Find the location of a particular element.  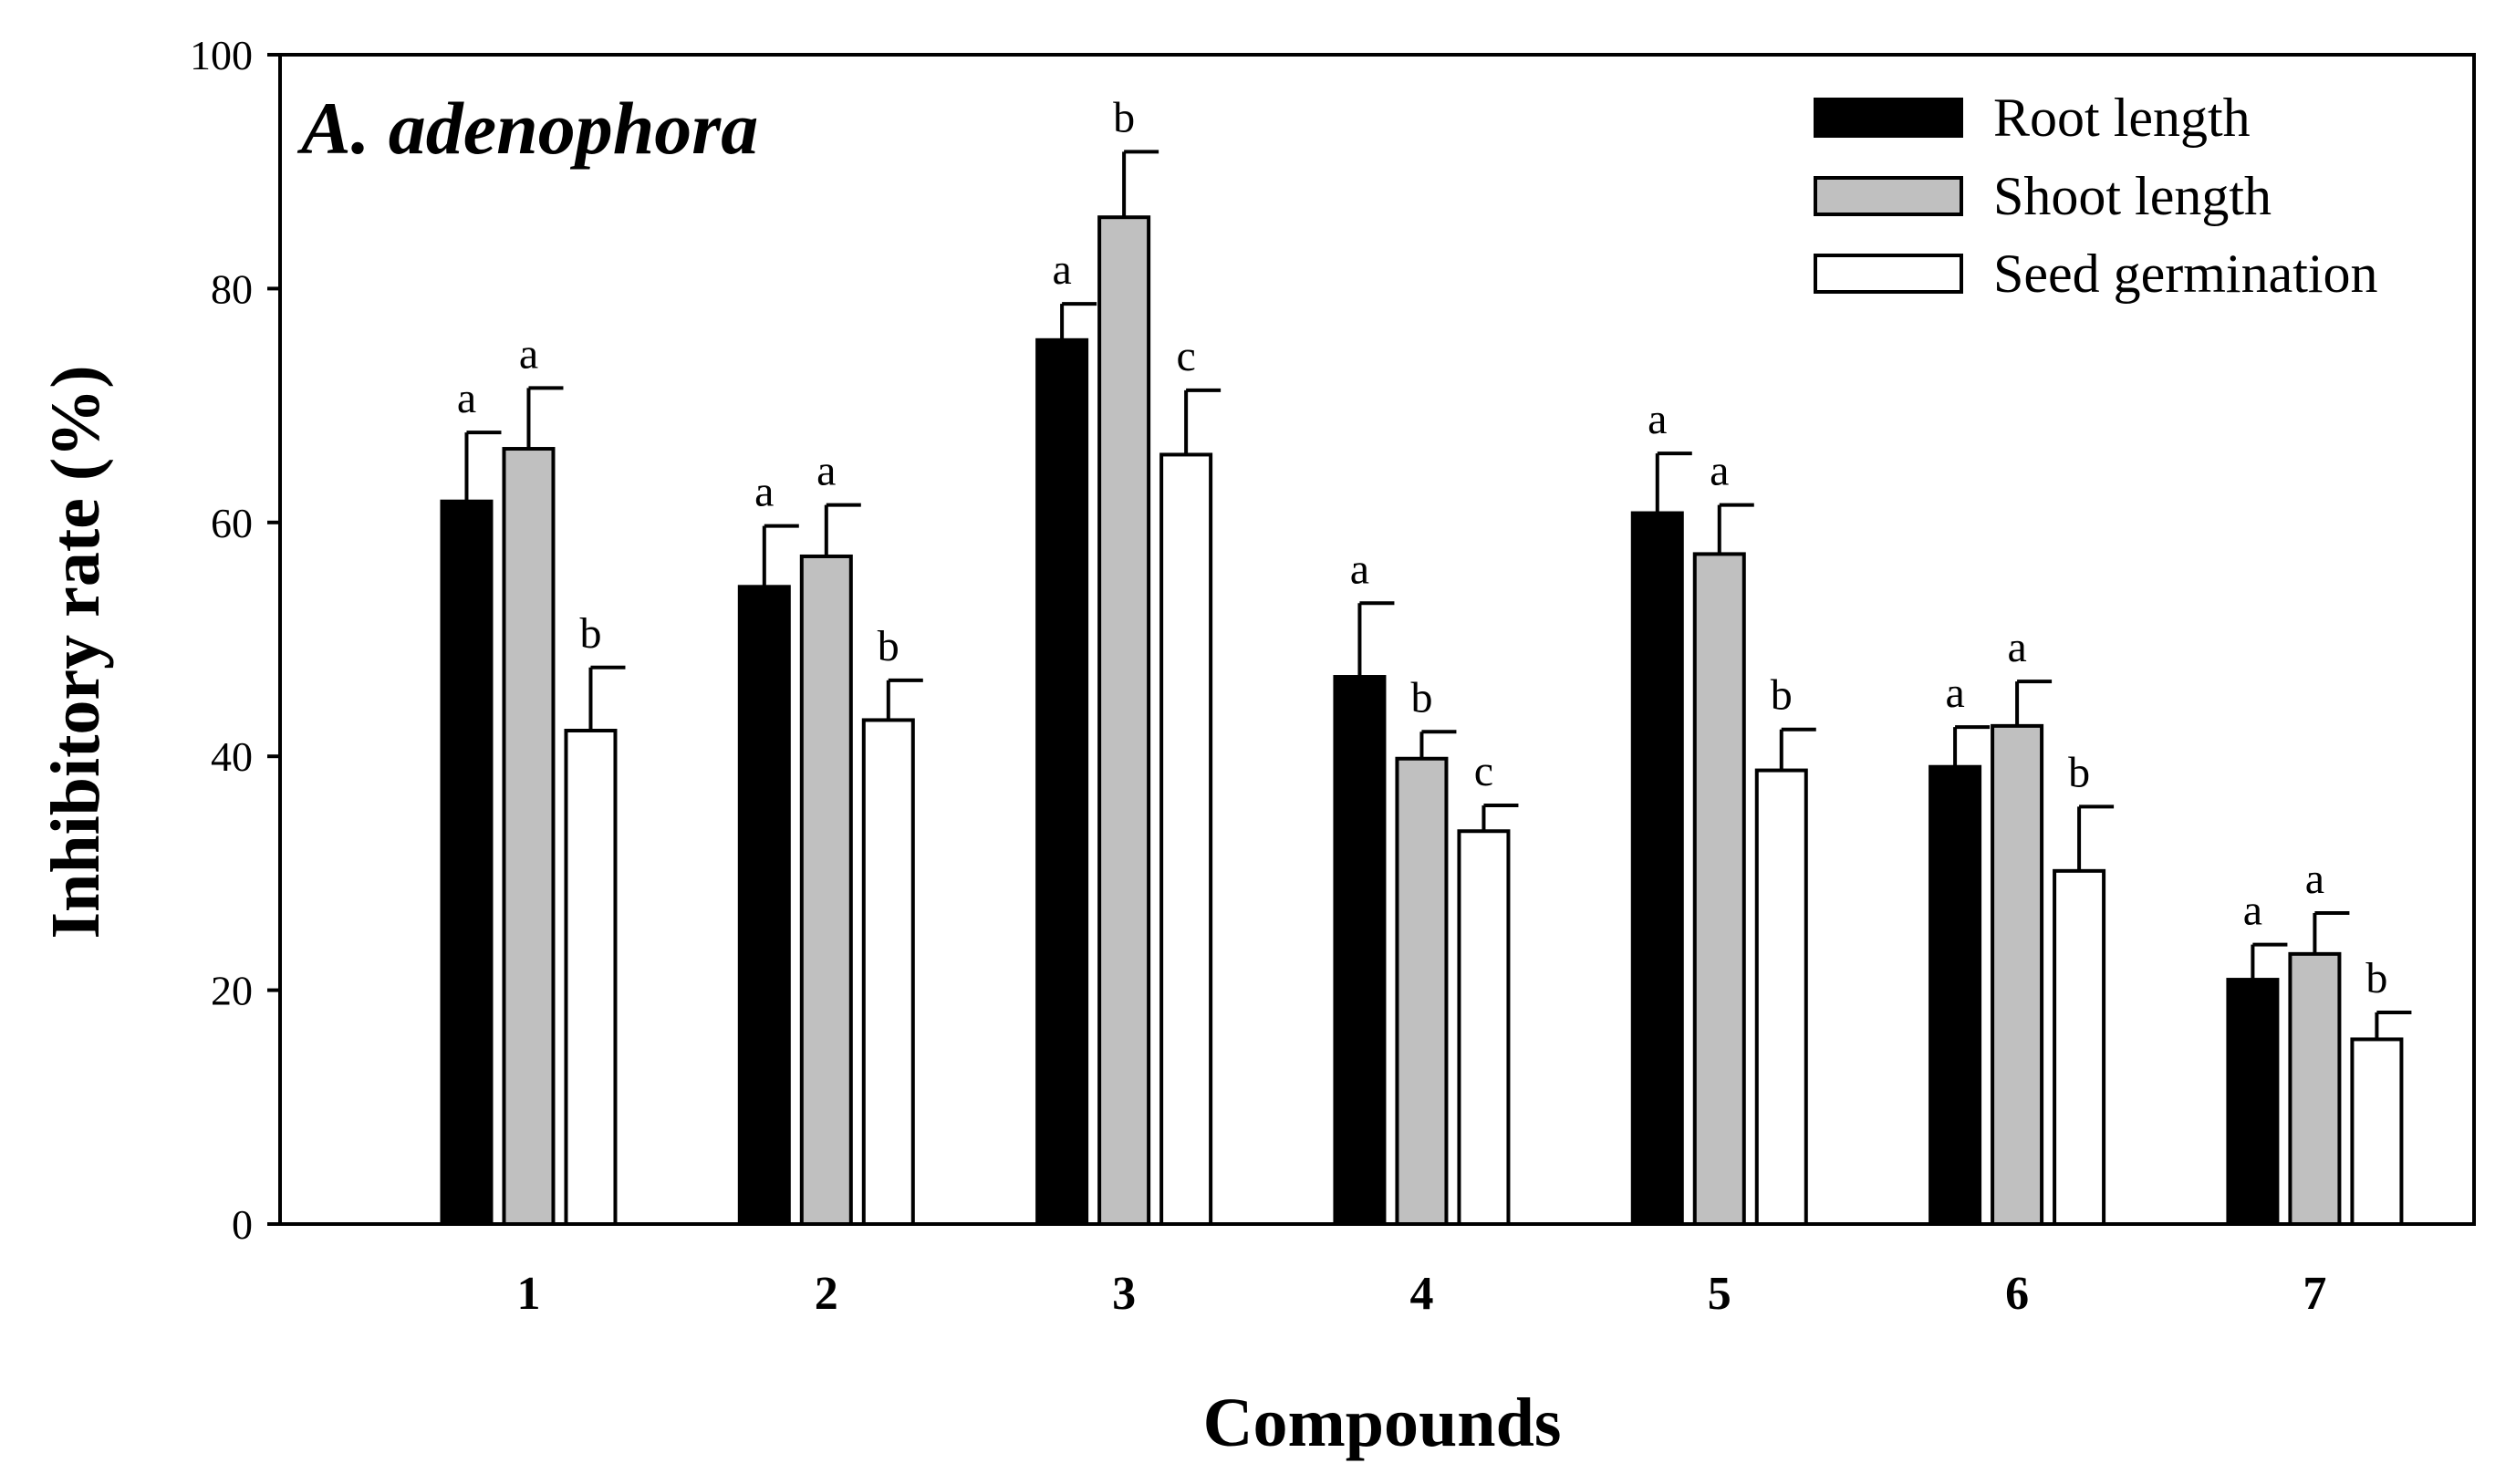

legend: Root length Shoot length Seed germination is located at coordinates (2096, 196).